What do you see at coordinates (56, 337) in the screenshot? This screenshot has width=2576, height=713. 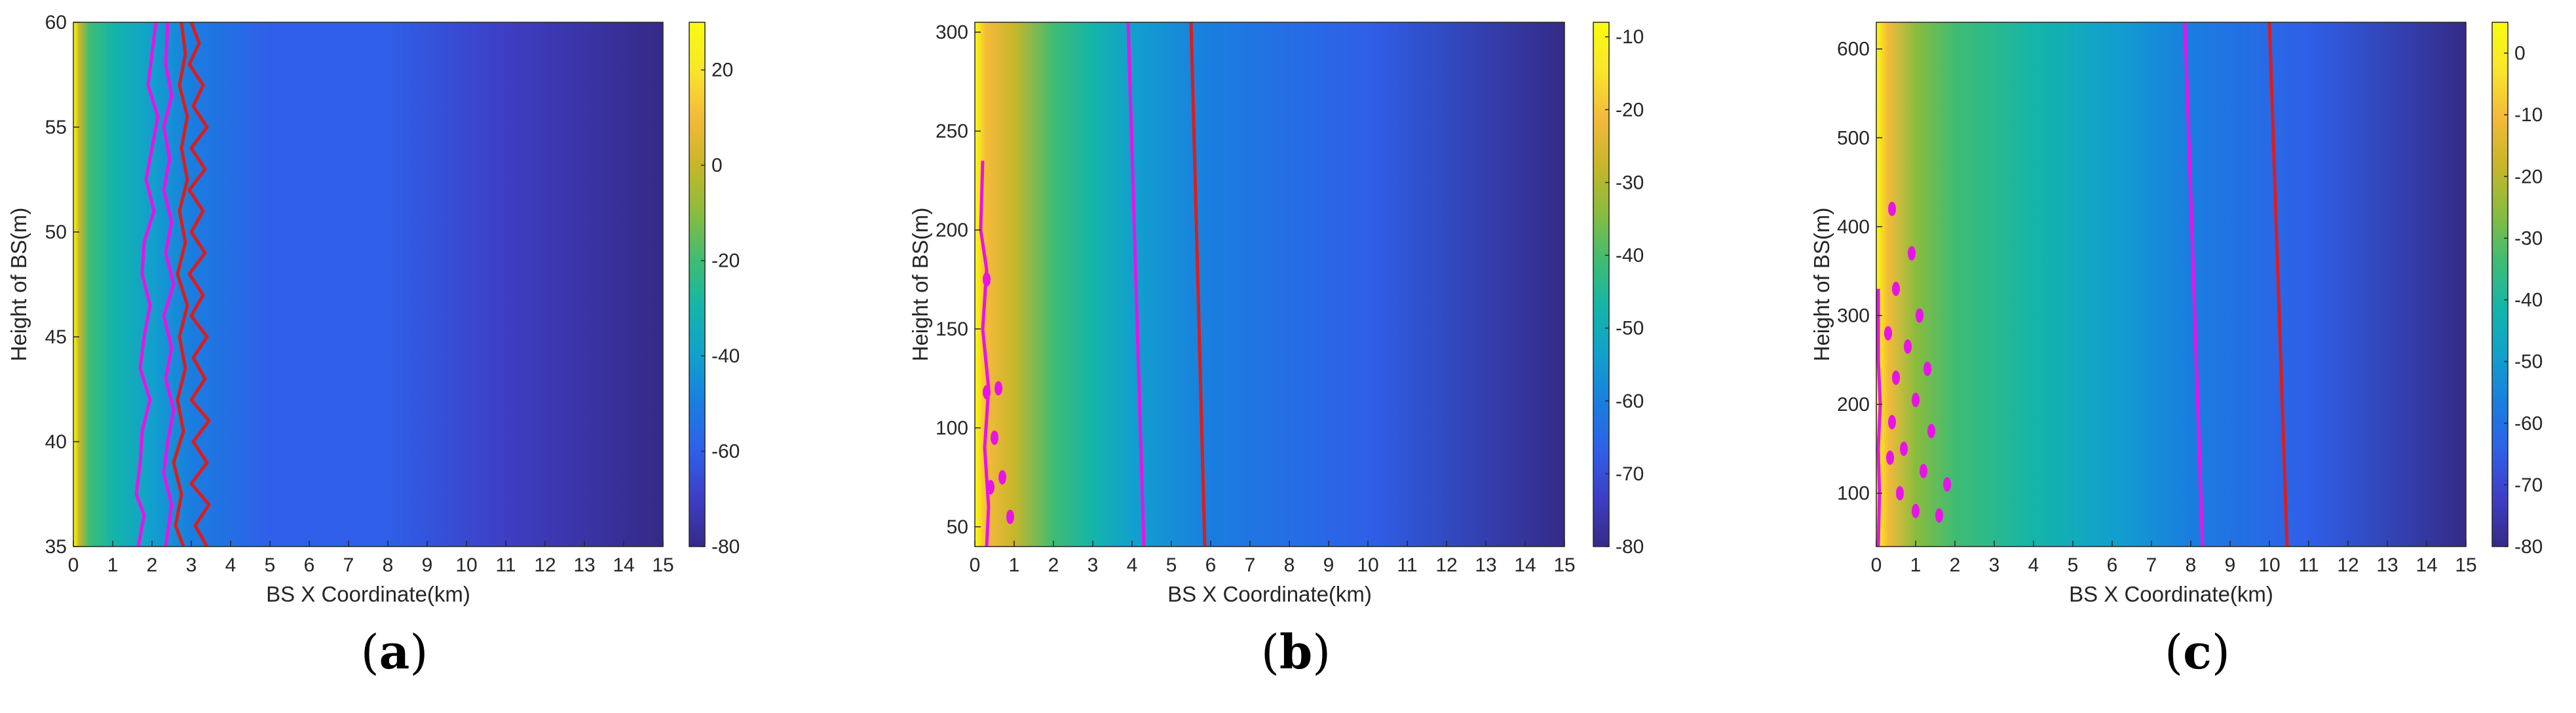 I see `y-tick-label: 45` at bounding box center [56, 337].